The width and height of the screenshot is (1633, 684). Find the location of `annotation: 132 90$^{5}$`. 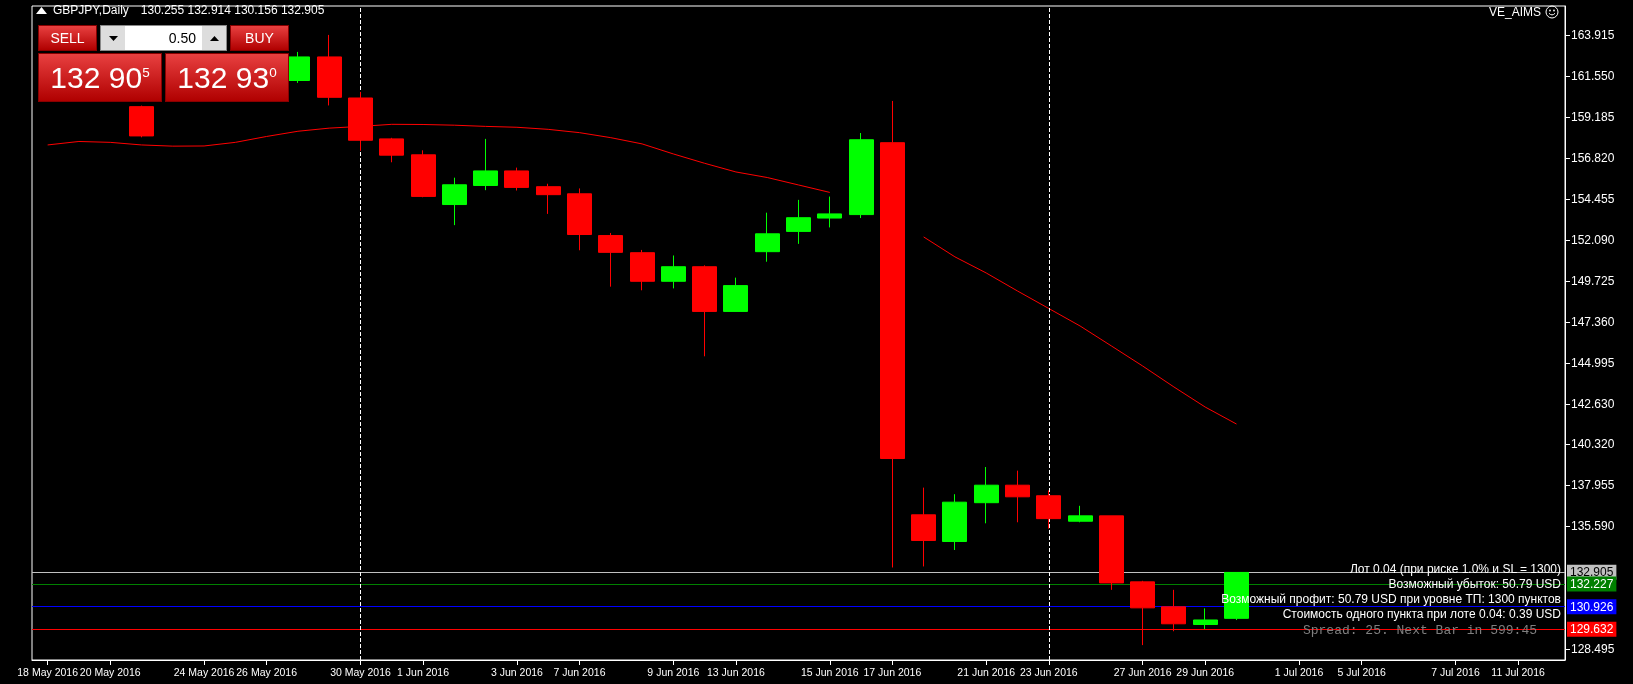

annotation: 132 90$^{5}$ is located at coordinates (100, 77).